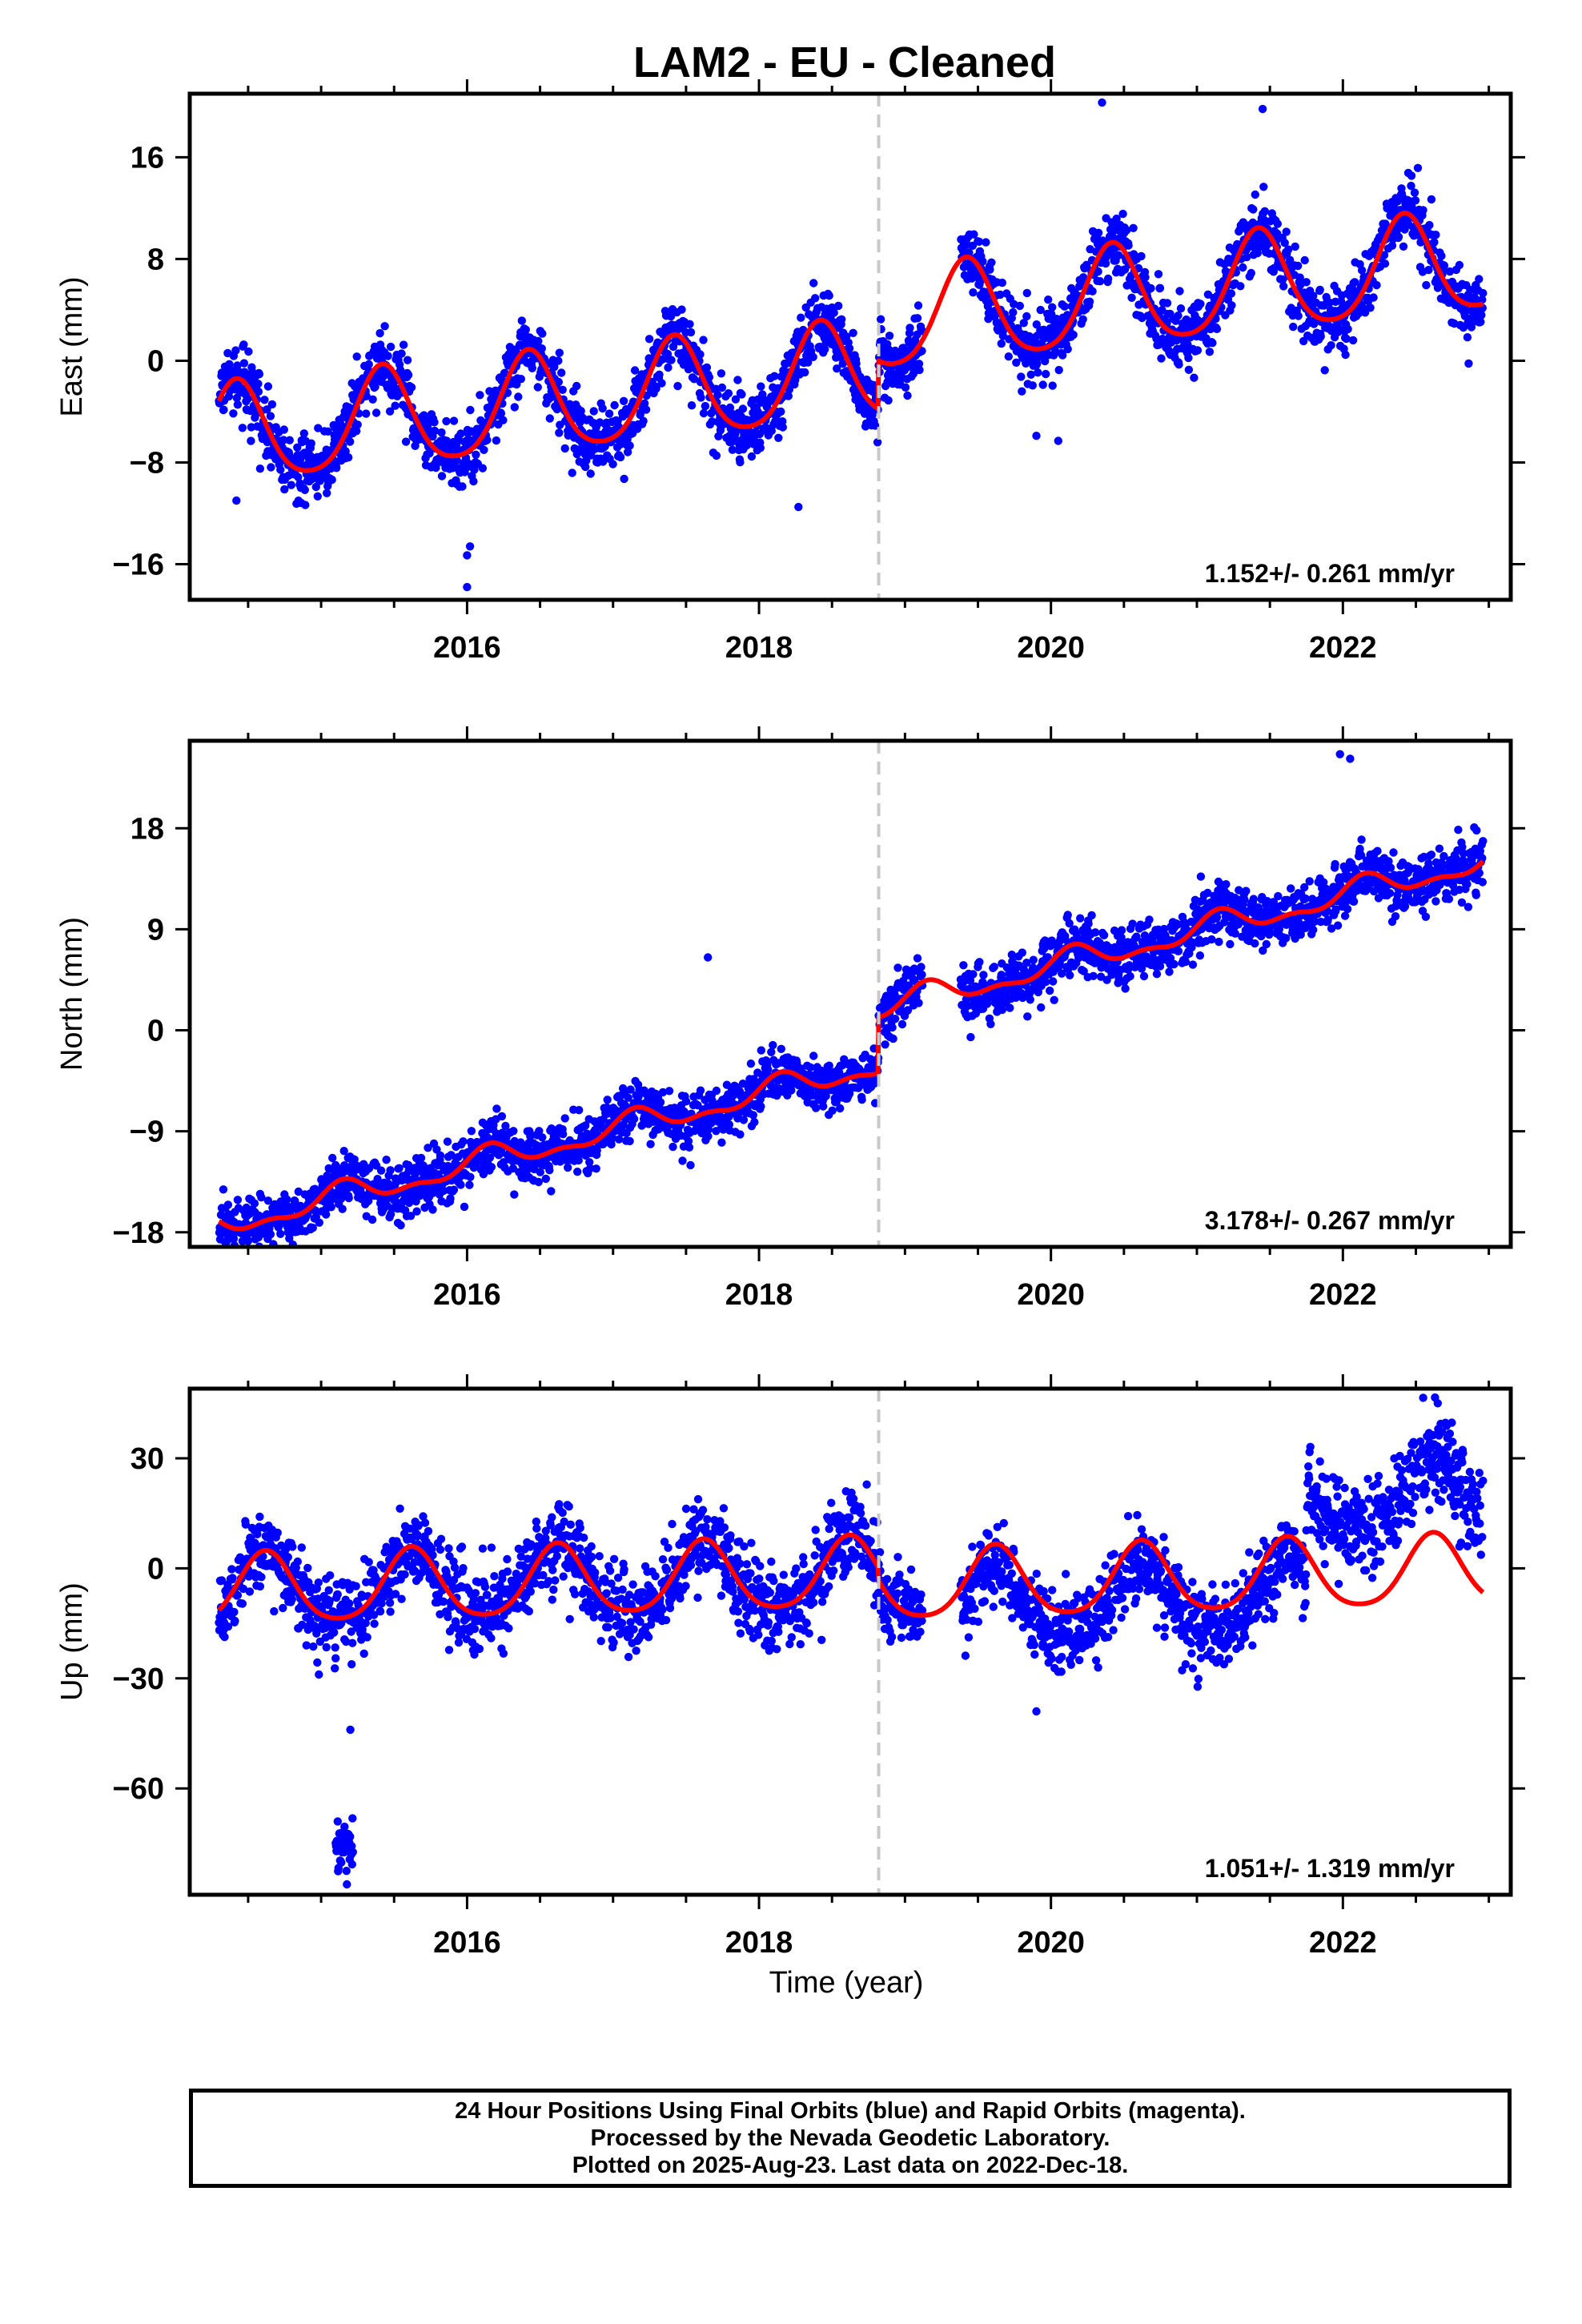  I want to click on x-tick-label: 2020, so click(1051, 648).